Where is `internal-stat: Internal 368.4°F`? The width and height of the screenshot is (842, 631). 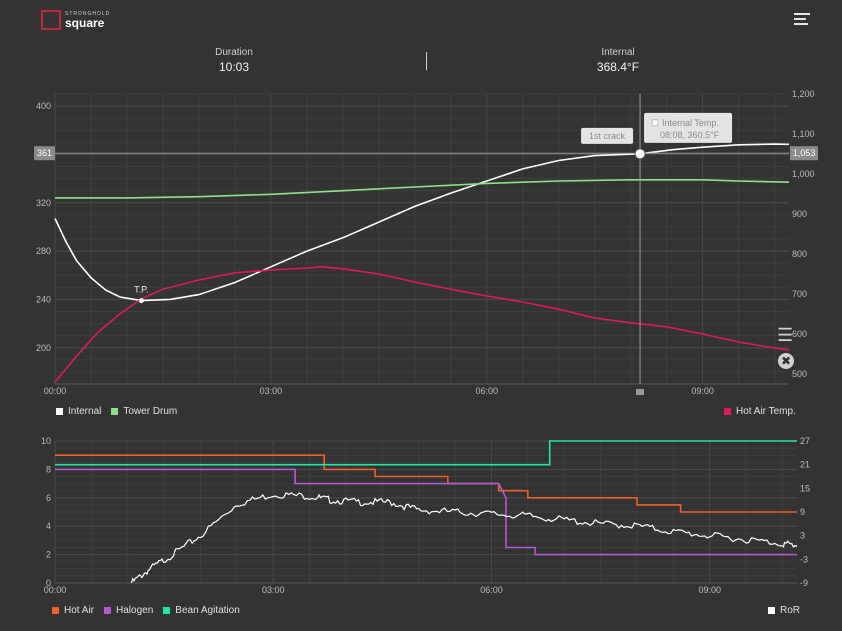
internal-stat: Internal 368.4°F is located at coordinates (618, 60).